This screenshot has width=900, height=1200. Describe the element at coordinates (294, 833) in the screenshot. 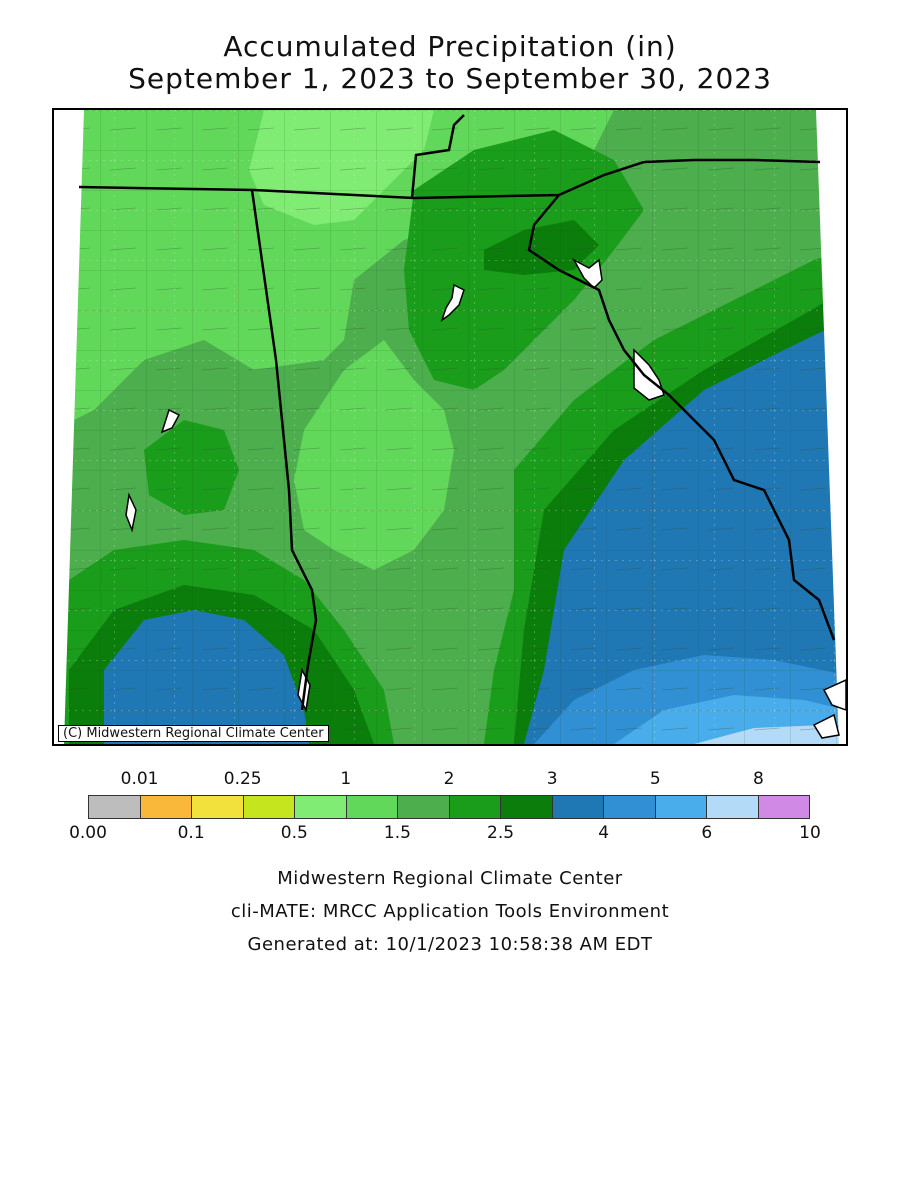

I see `legend-lower-label: 0.5` at that location.